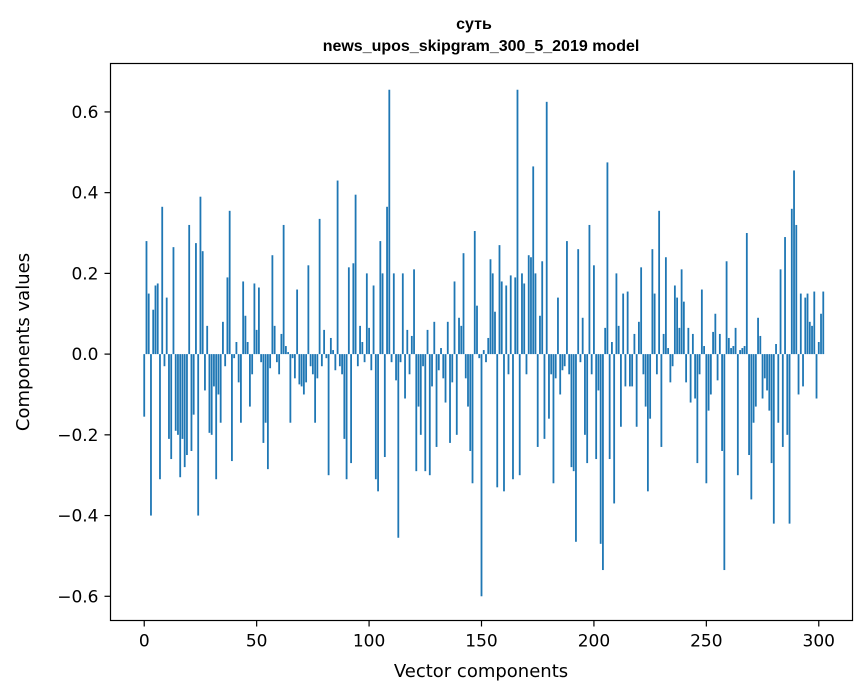 The width and height of the screenshot is (867, 696). Describe the element at coordinates (84, 194) in the screenshot. I see `y-tick-label: 0.4` at that location.